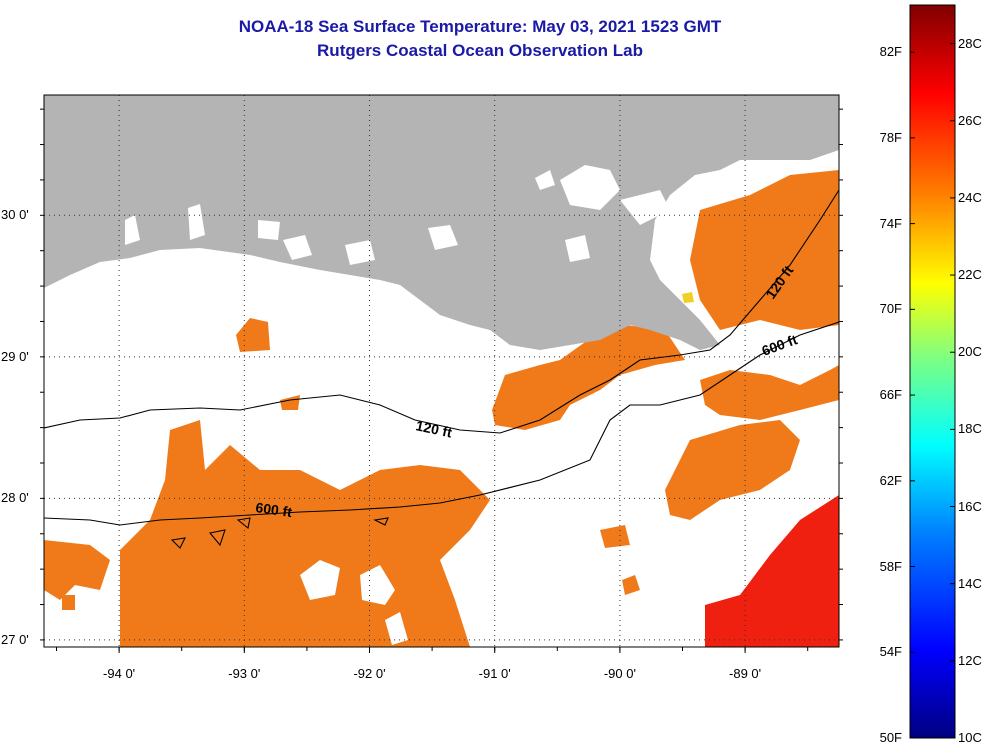 The width and height of the screenshot is (992, 754). I want to click on lat-tick-label: 28 0', so click(15, 498).